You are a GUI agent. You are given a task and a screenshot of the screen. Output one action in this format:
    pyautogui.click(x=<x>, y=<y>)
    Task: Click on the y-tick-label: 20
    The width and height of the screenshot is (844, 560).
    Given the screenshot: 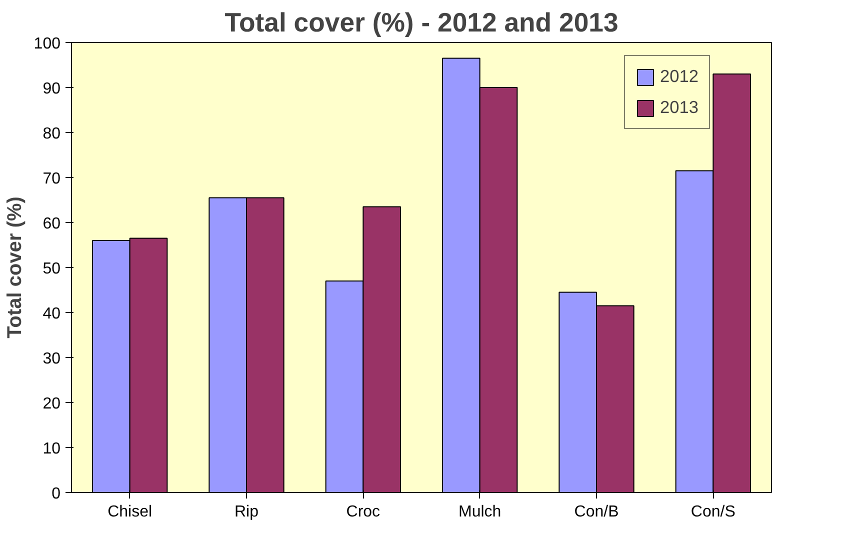 What is the action you would take?
    pyautogui.click(x=51, y=404)
    